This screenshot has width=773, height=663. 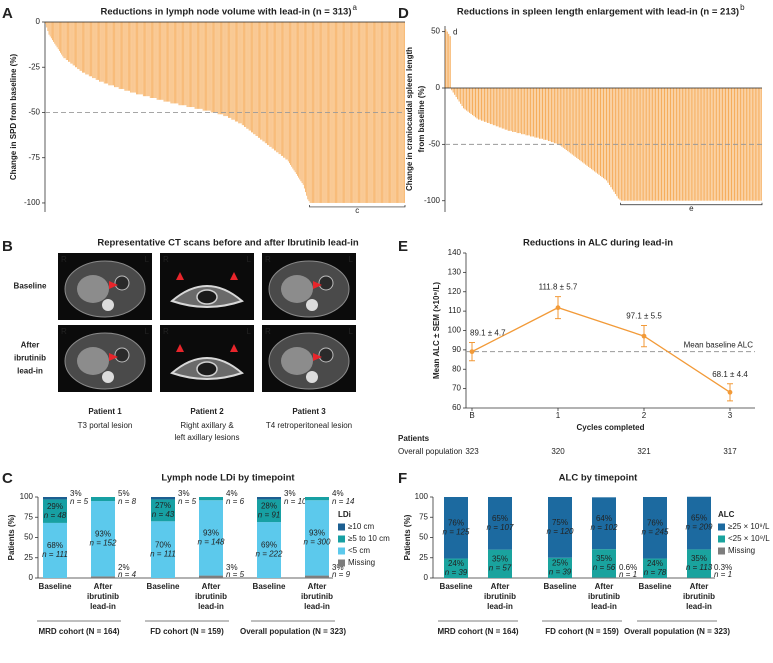 What do you see at coordinates (601, 349) in the screenshot?
I see `line` at bounding box center [601, 349].